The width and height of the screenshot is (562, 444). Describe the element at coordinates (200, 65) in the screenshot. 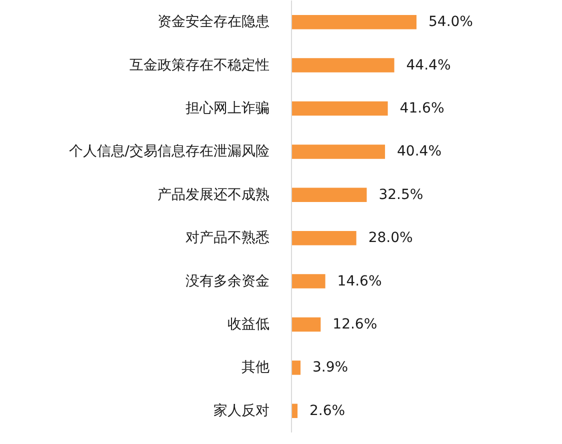

I see `y-tick-label: 互金政策存在不稳定性` at that location.